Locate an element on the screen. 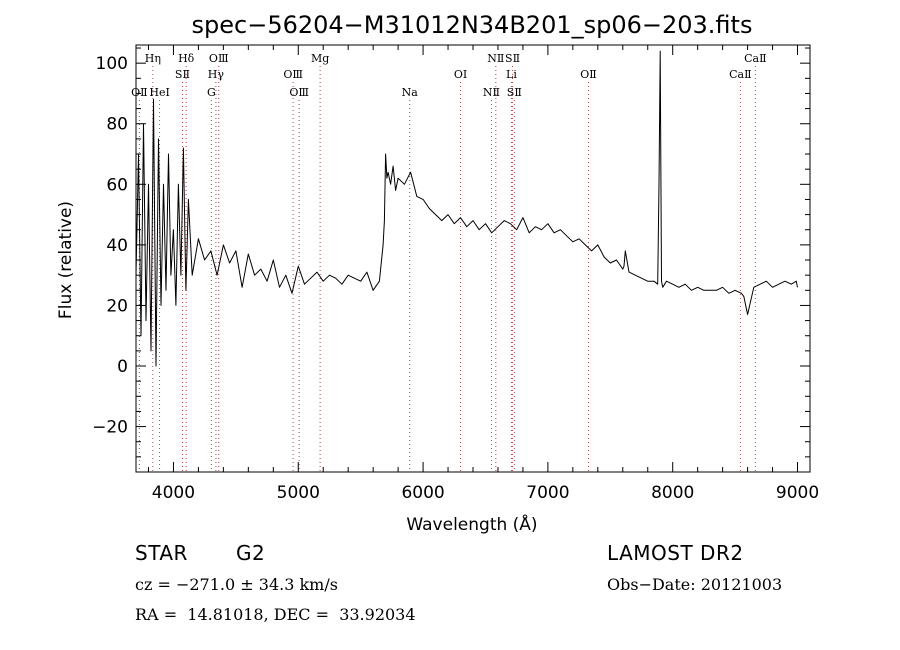 This screenshot has height=650, width=900. x-axis-label: Wavelength (Å) is located at coordinates (471, 524).